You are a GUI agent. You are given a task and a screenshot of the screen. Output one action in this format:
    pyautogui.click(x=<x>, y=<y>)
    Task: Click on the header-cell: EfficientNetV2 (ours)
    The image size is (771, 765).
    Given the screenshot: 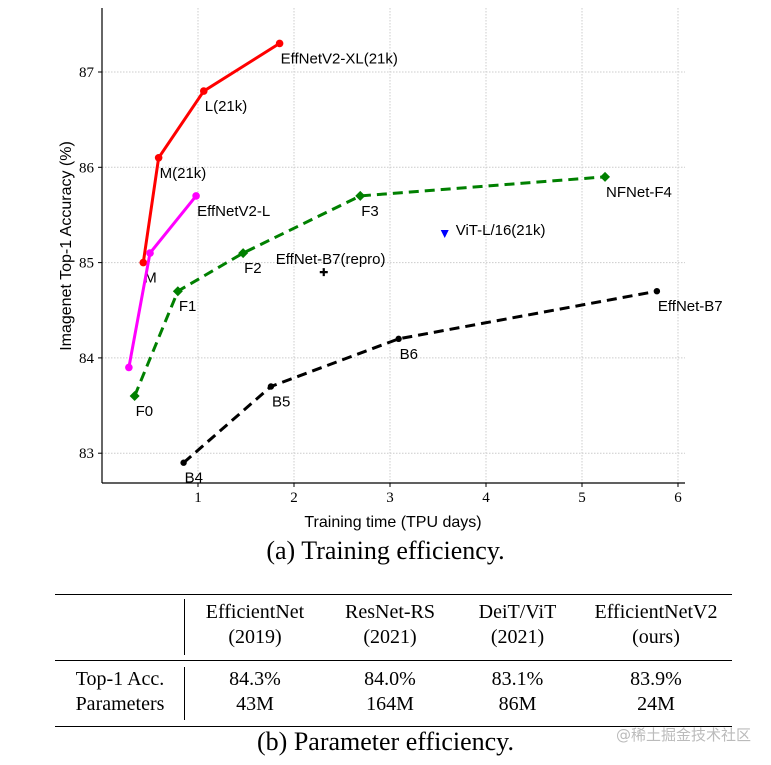 What is the action you would take?
    pyautogui.click(x=656, y=624)
    